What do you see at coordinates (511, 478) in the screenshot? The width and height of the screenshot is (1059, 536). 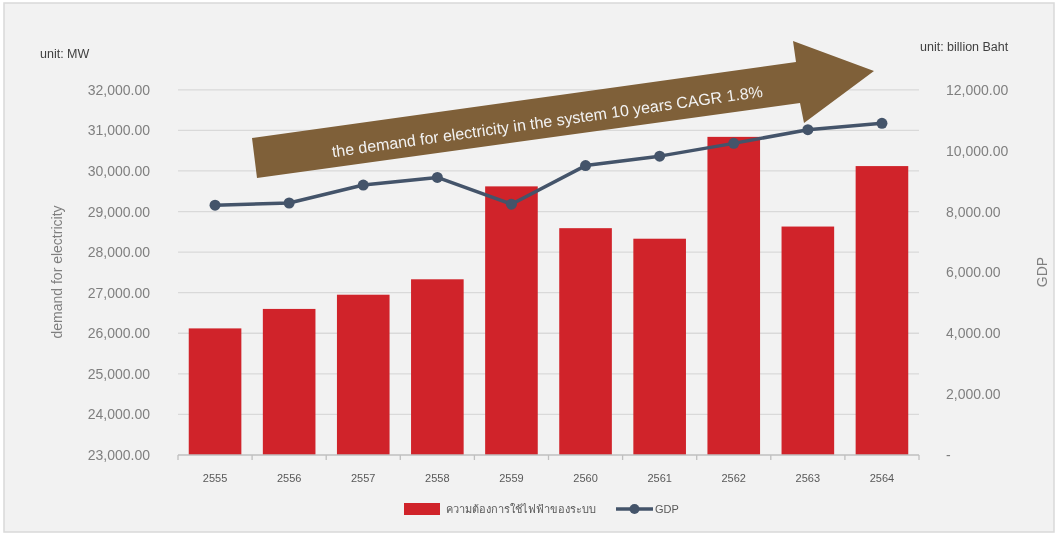 I see `x-tick-label: 2559` at bounding box center [511, 478].